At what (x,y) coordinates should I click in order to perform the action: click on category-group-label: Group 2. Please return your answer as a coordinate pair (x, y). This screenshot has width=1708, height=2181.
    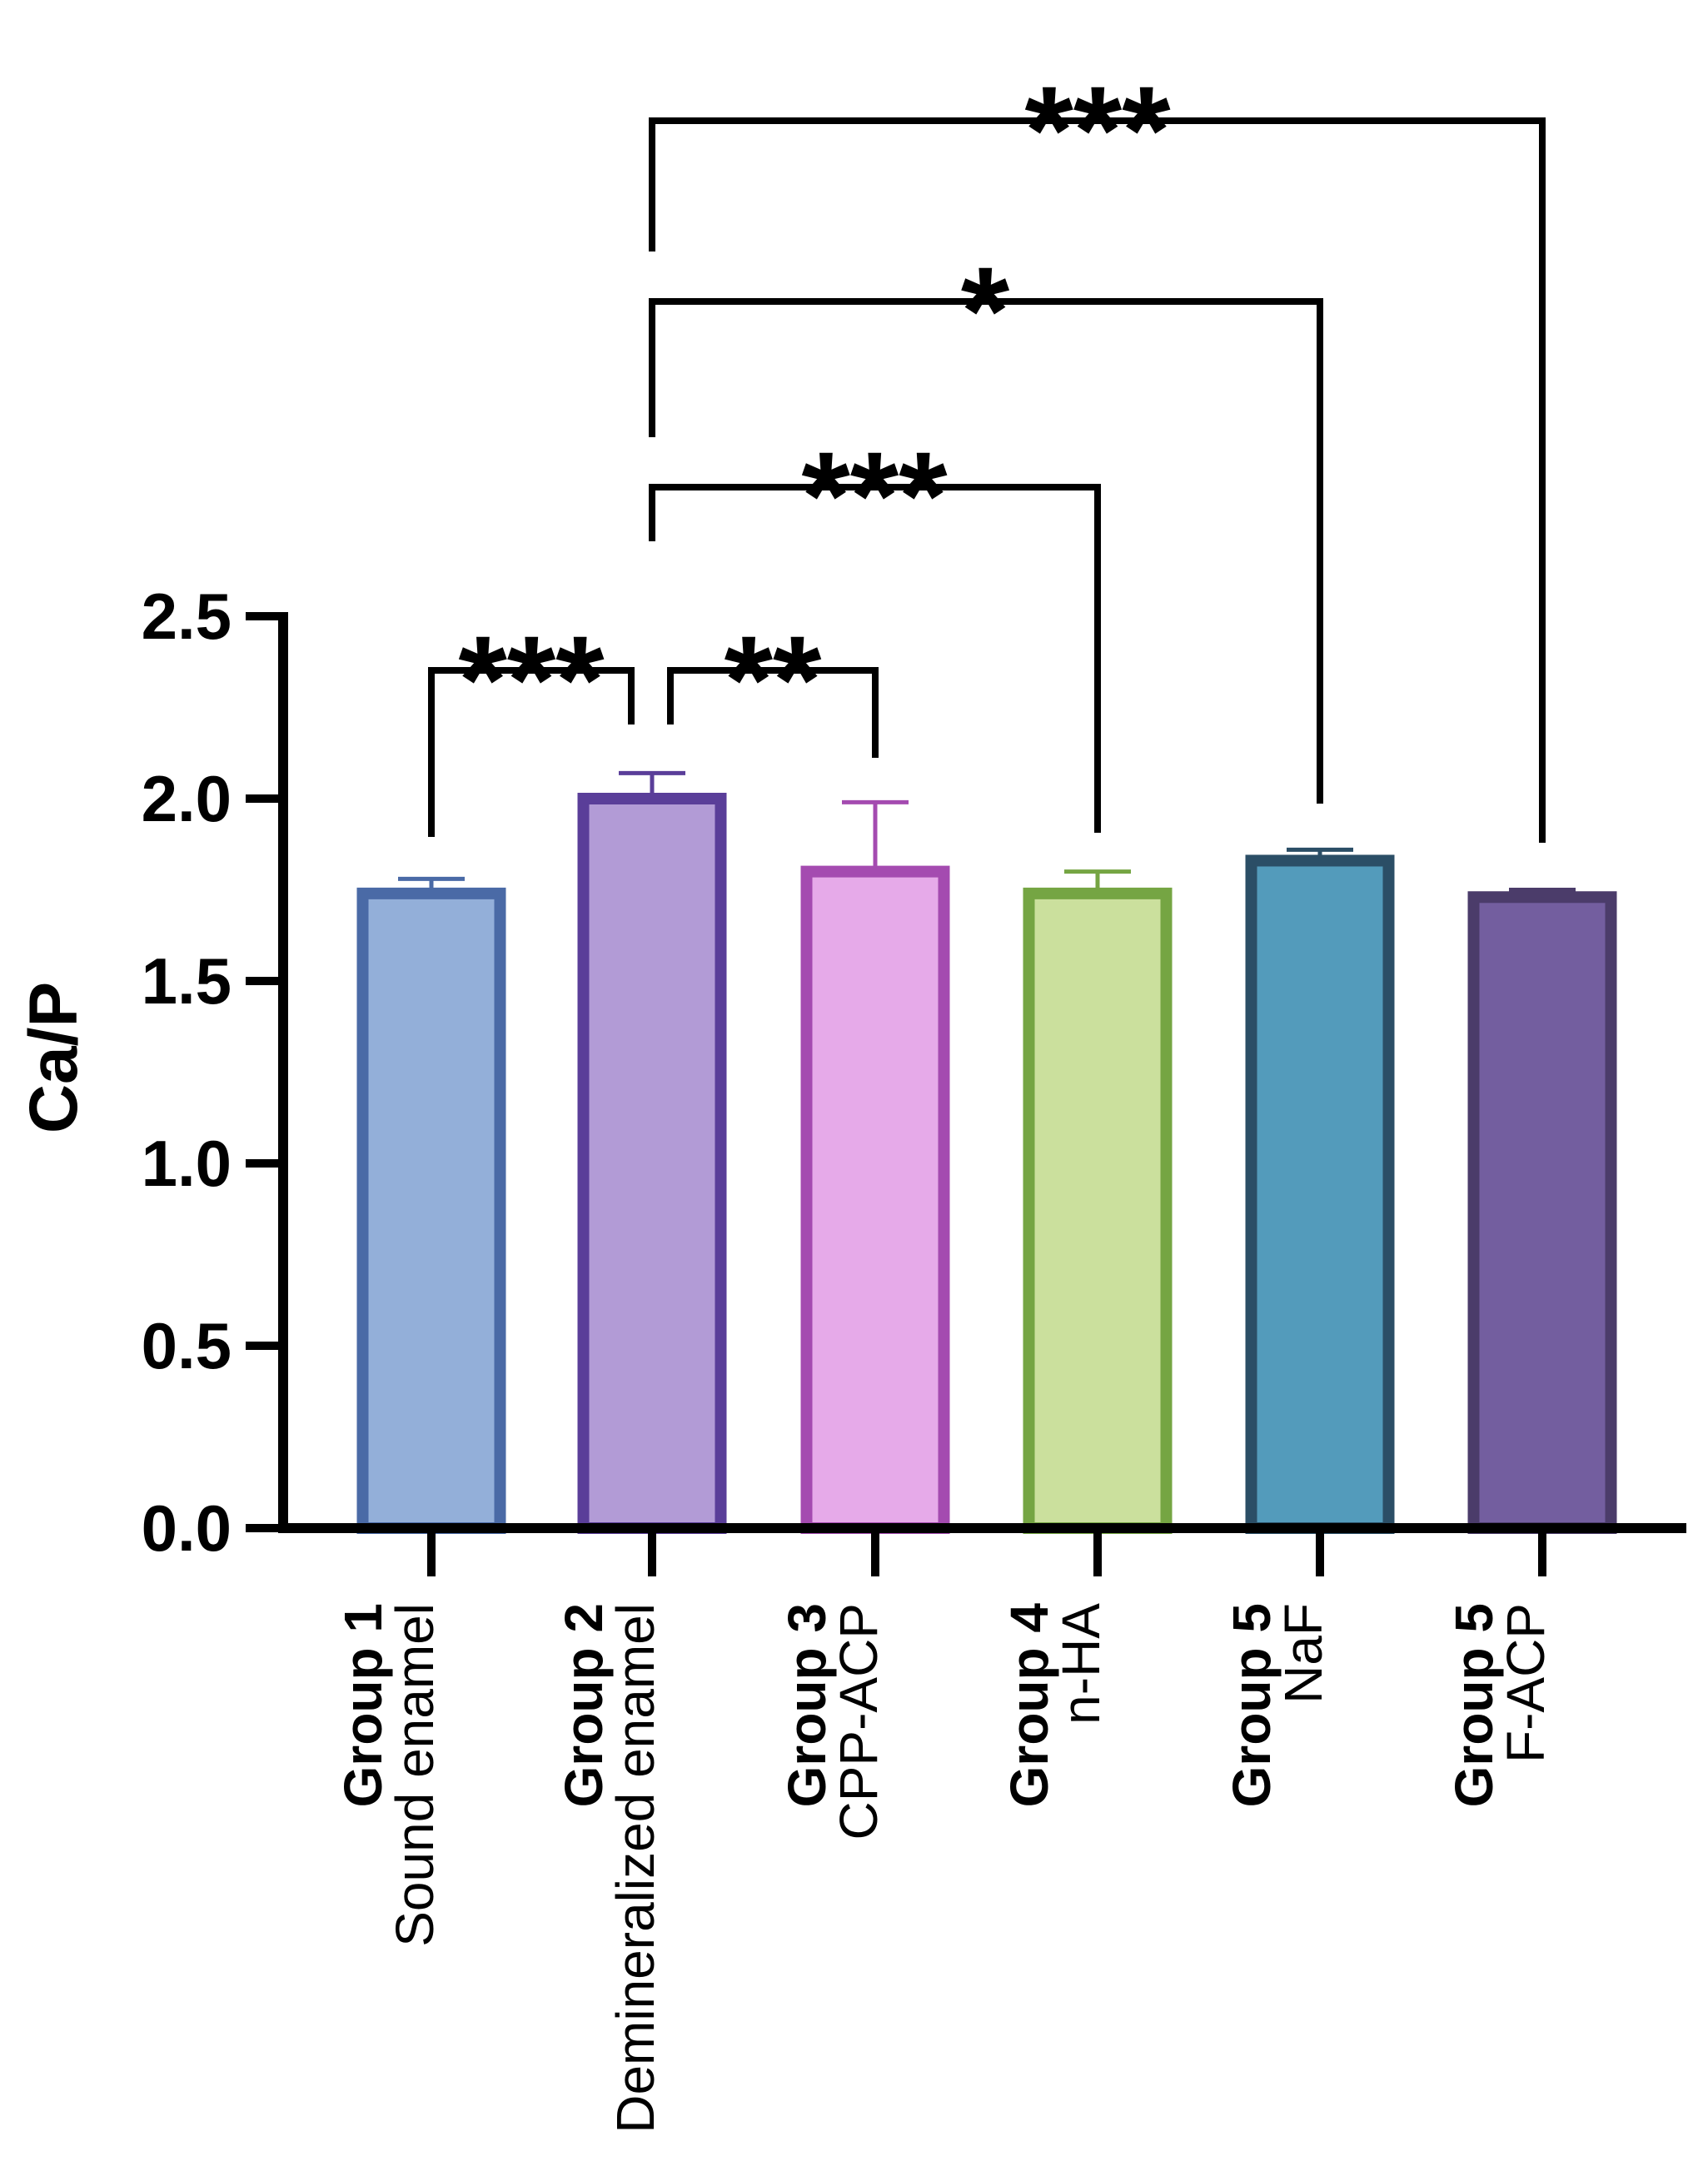
    Looking at the image, I should click on (584, 1705).